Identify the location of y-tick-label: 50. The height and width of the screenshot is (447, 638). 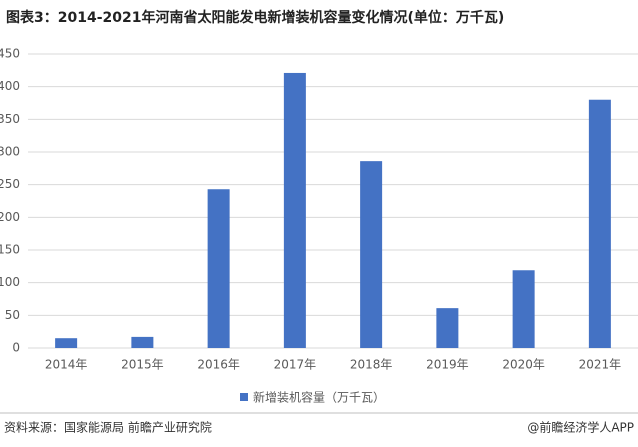
(12, 315).